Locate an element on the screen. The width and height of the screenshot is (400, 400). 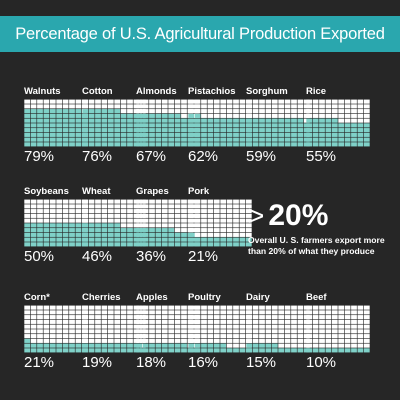
percent-label: 19% is located at coordinates (97, 362).